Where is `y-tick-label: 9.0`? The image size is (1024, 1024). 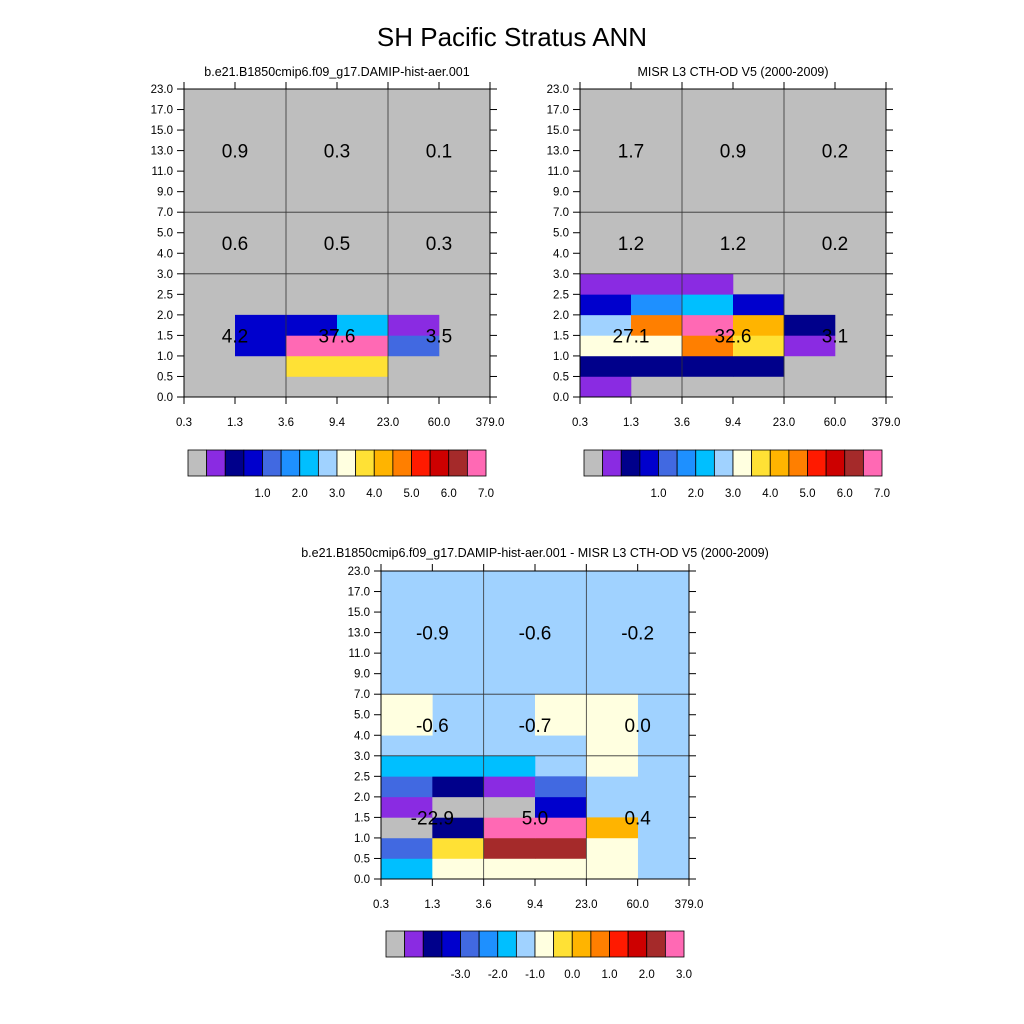
y-tick-label: 9.0 is located at coordinates (362, 675).